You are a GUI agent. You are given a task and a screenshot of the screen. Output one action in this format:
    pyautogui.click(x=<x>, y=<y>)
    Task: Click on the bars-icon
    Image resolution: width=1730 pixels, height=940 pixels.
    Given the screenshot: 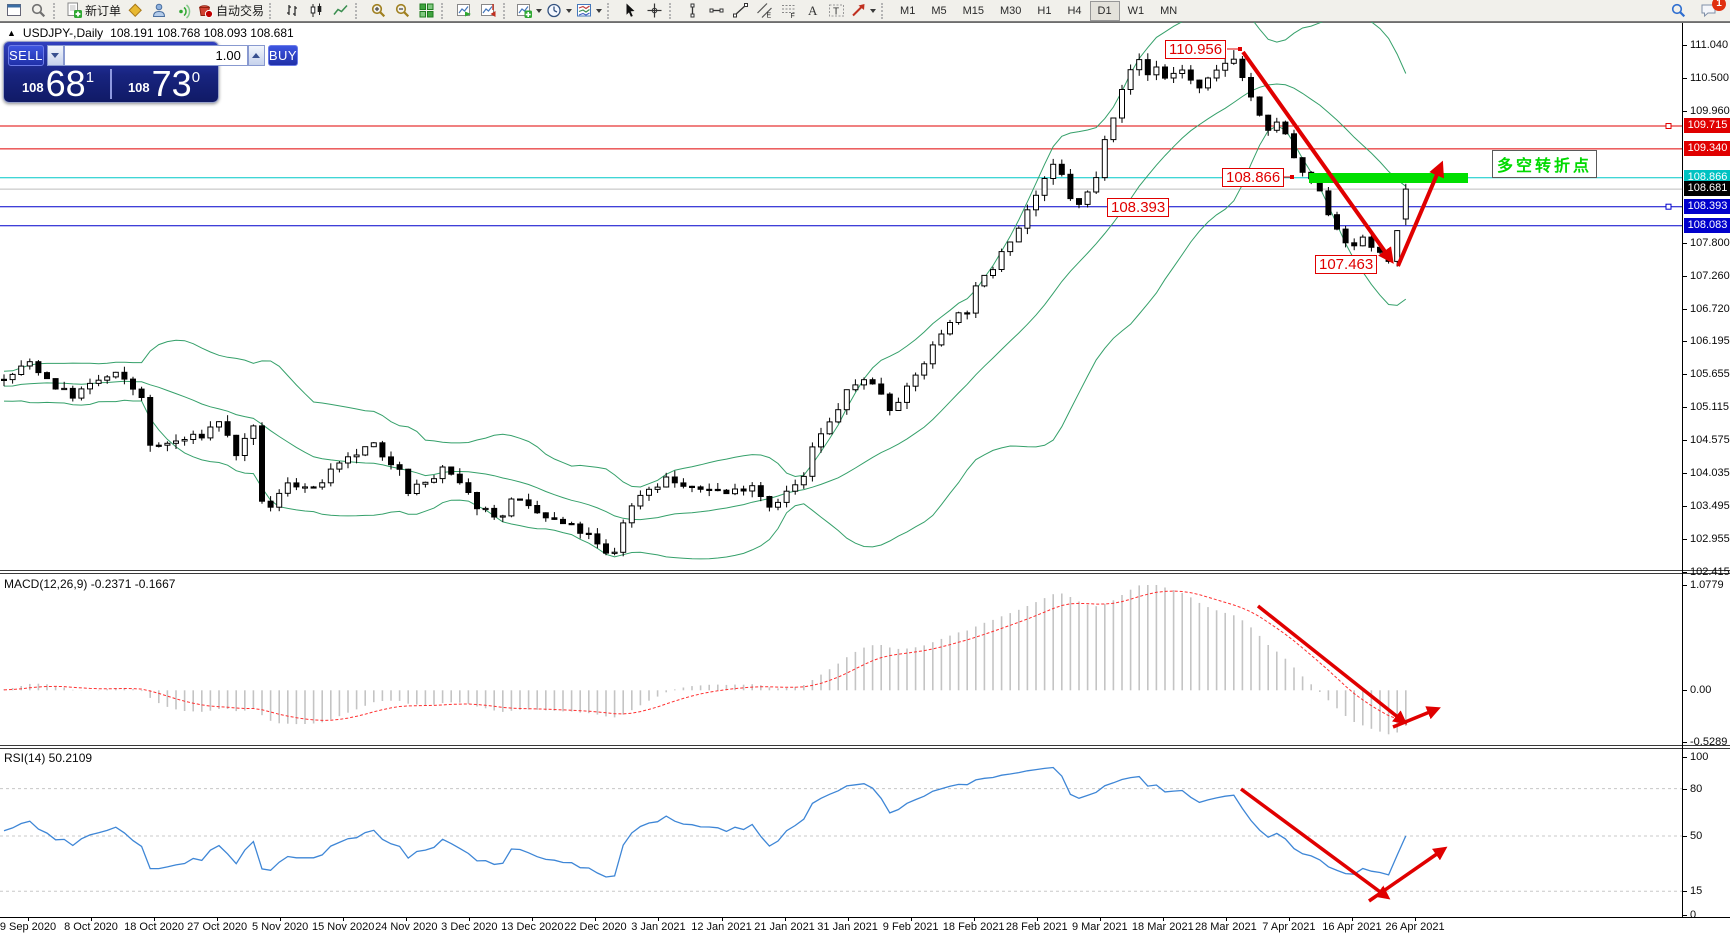 What is the action you would take?
    pyautogui.click(x=292, y=11)
    